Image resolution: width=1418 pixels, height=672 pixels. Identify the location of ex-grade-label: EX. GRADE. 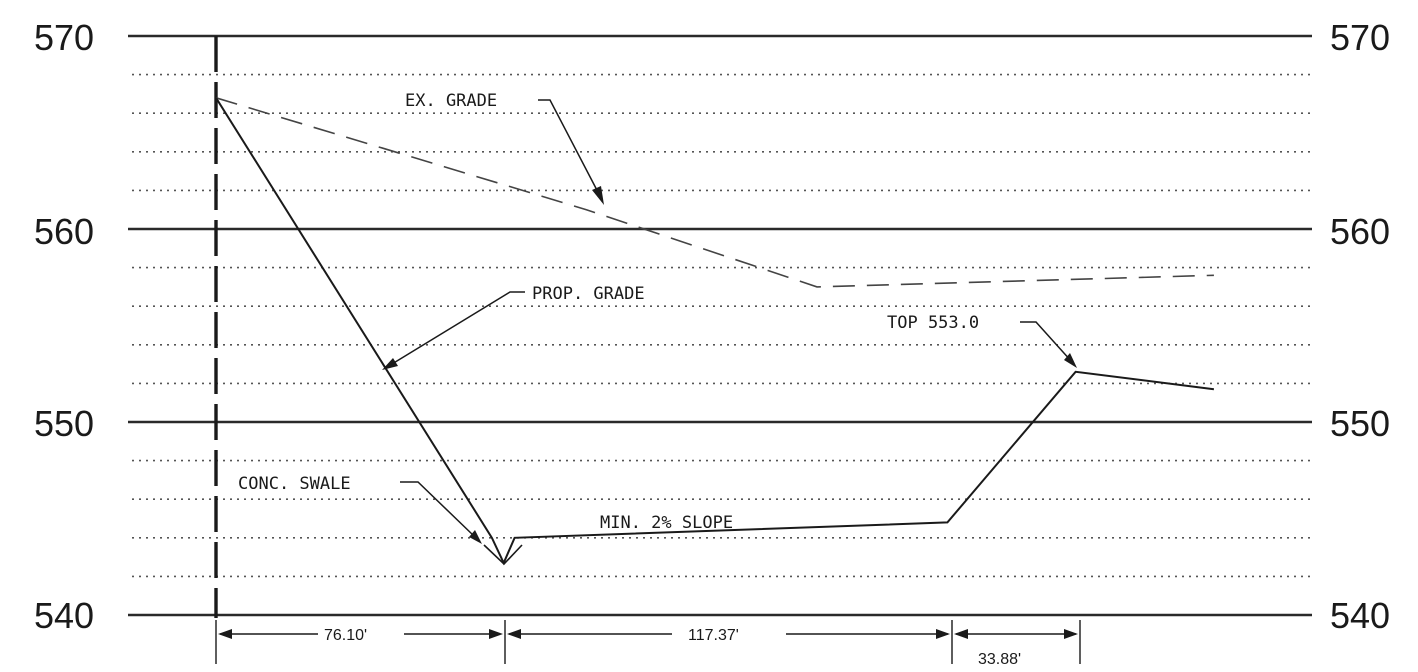
(451, 101).